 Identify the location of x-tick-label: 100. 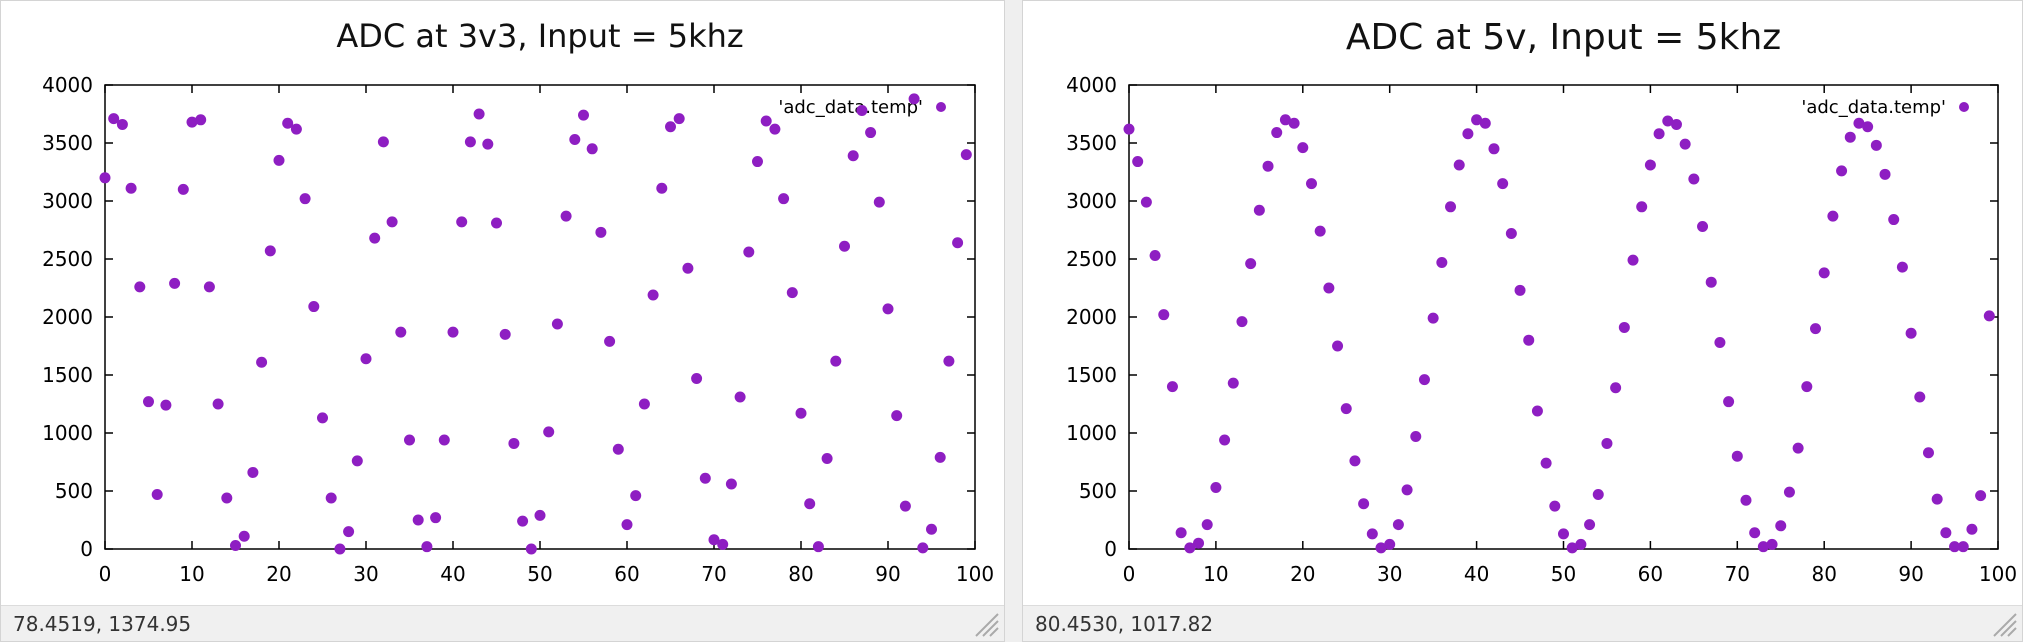
(1998, 574).